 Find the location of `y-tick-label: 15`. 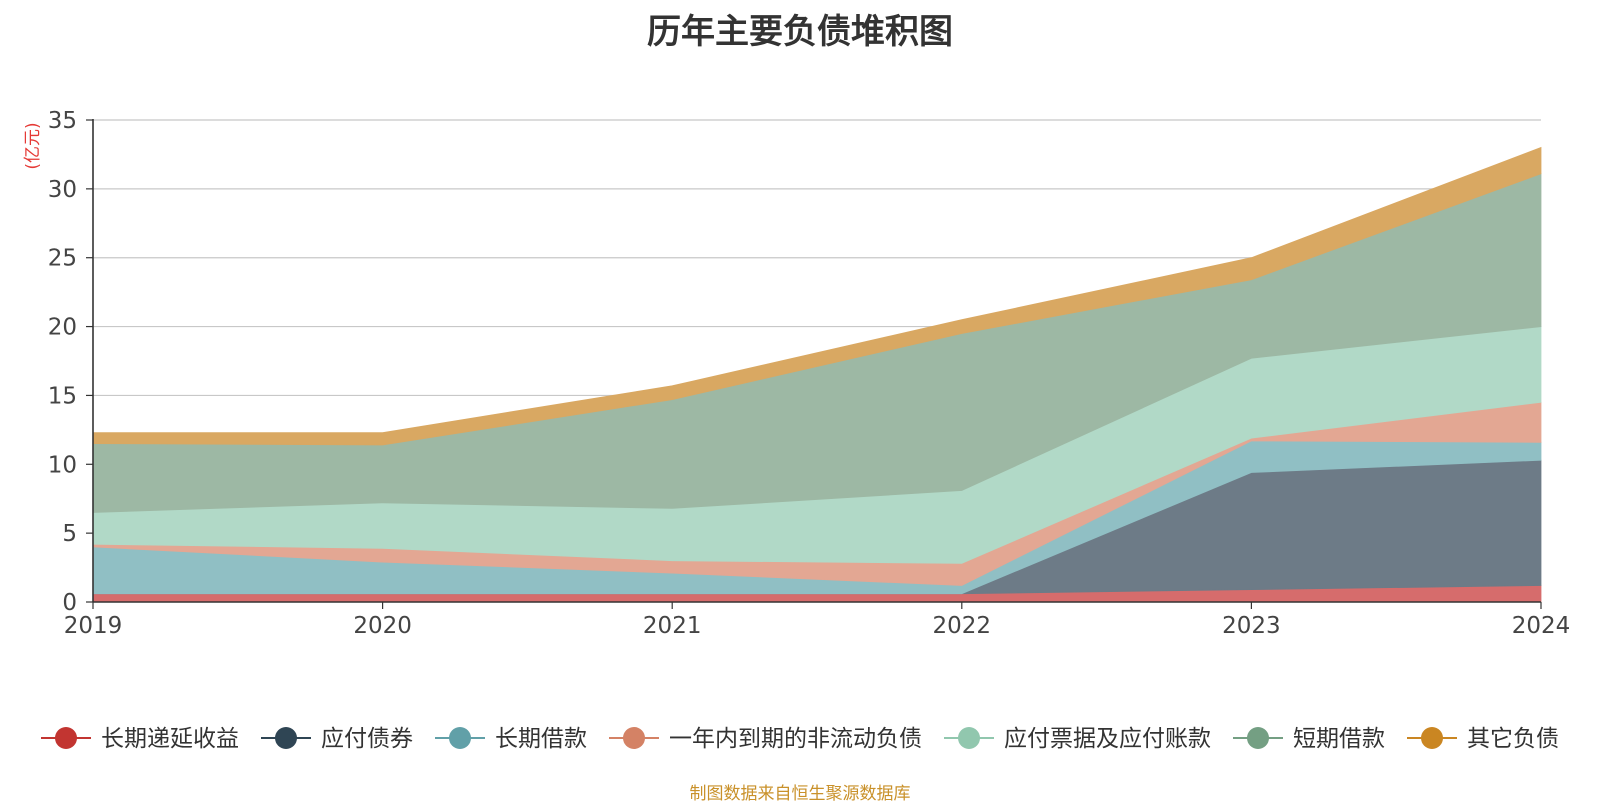

y-tick-label: 15 is located at coordinates (62, 396).